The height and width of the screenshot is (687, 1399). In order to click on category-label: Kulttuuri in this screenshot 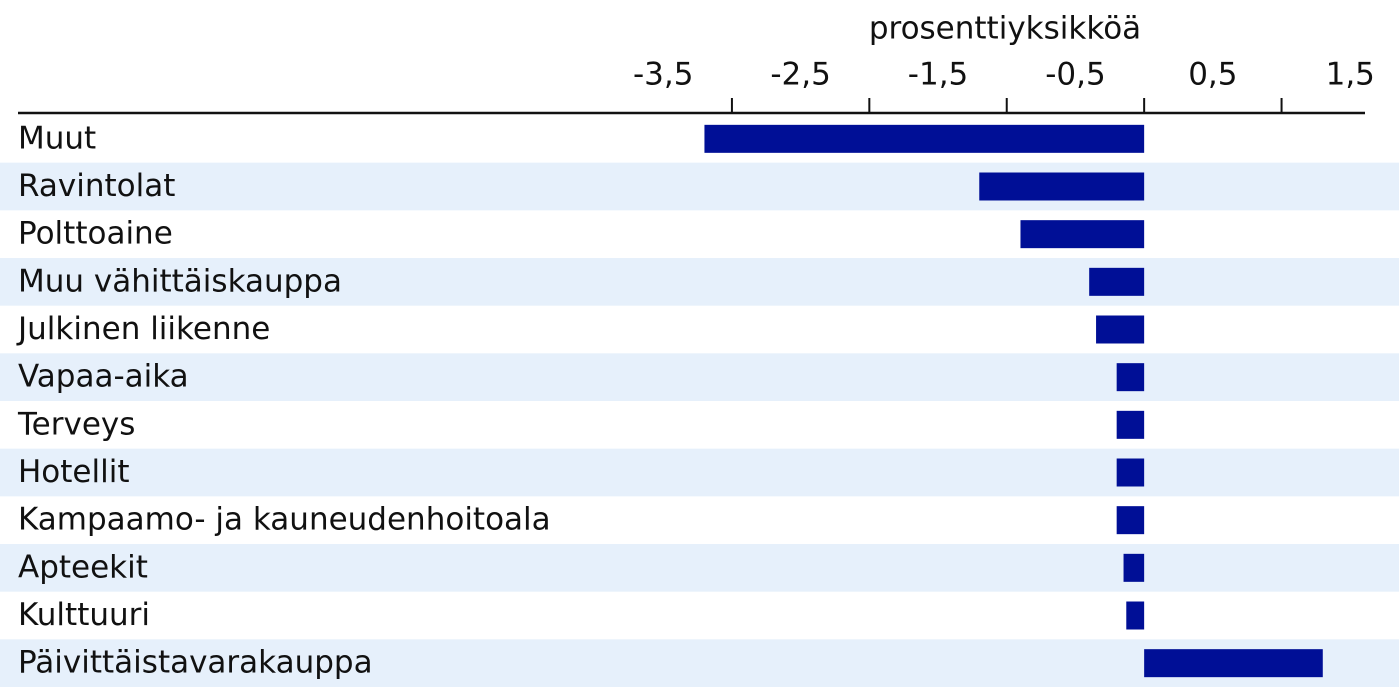, I will do `click(84, 615)`.